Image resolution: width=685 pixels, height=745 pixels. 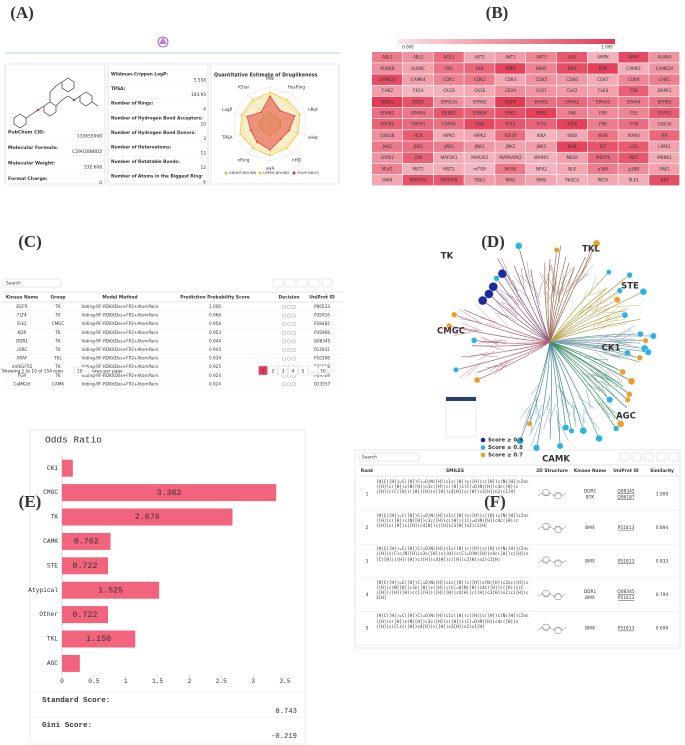 What do you see at coordinates (214, 298) in the screenshot?
I see `column-header: Prediction Probability Score` at bounding box center [214, 298].